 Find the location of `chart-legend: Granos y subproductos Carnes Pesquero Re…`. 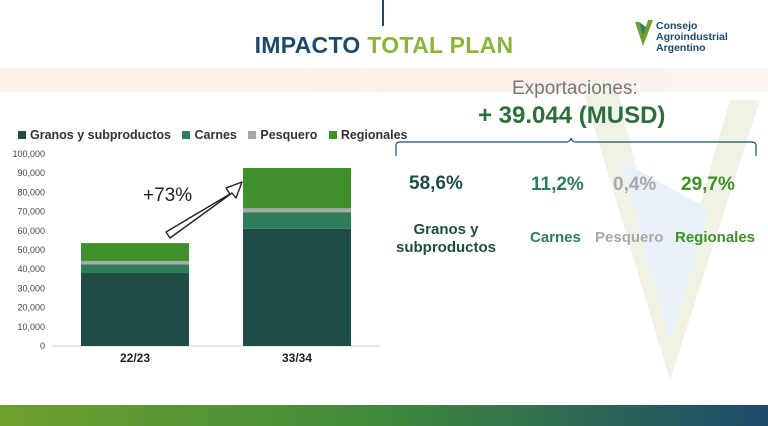

chart-legend: Granos y subproductos Carnes Pesquero Re… is located at coordinates (217, 135).